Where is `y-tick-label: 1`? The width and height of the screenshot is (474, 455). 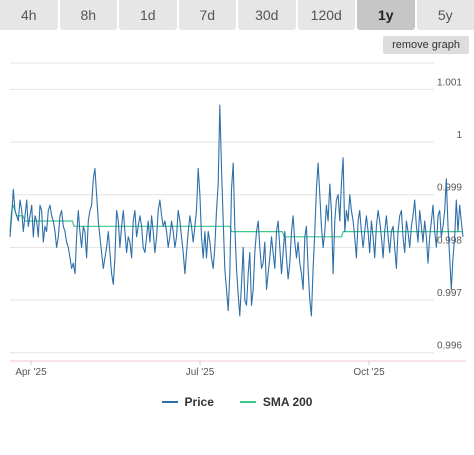
y-tick-label: 1 is located at coordinates (459, 135).